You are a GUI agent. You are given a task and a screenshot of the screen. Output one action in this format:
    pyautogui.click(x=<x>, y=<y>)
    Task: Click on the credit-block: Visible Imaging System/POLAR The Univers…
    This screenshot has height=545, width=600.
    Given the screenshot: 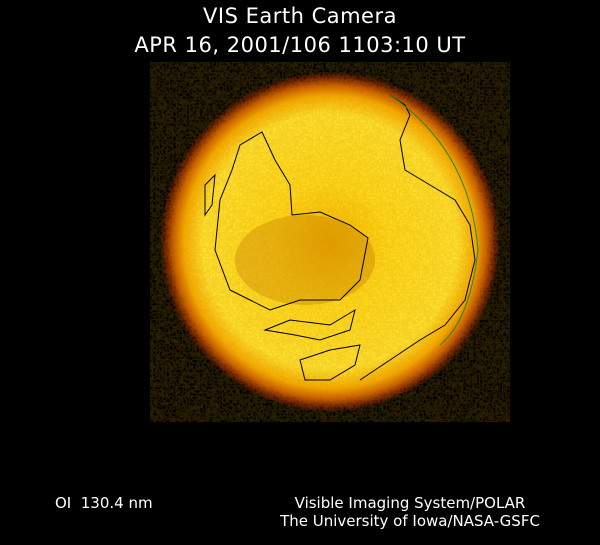 What is the action you would take?
    pyautogui.click(x=410, y=512)
    